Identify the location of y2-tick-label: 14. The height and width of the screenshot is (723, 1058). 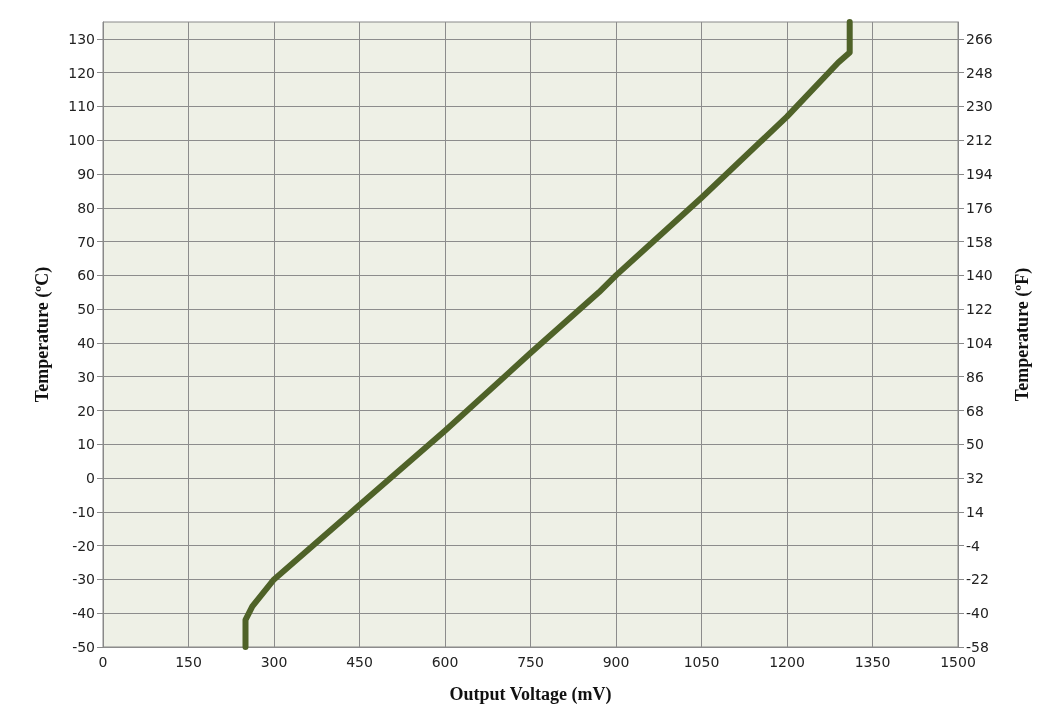
(975, 511).